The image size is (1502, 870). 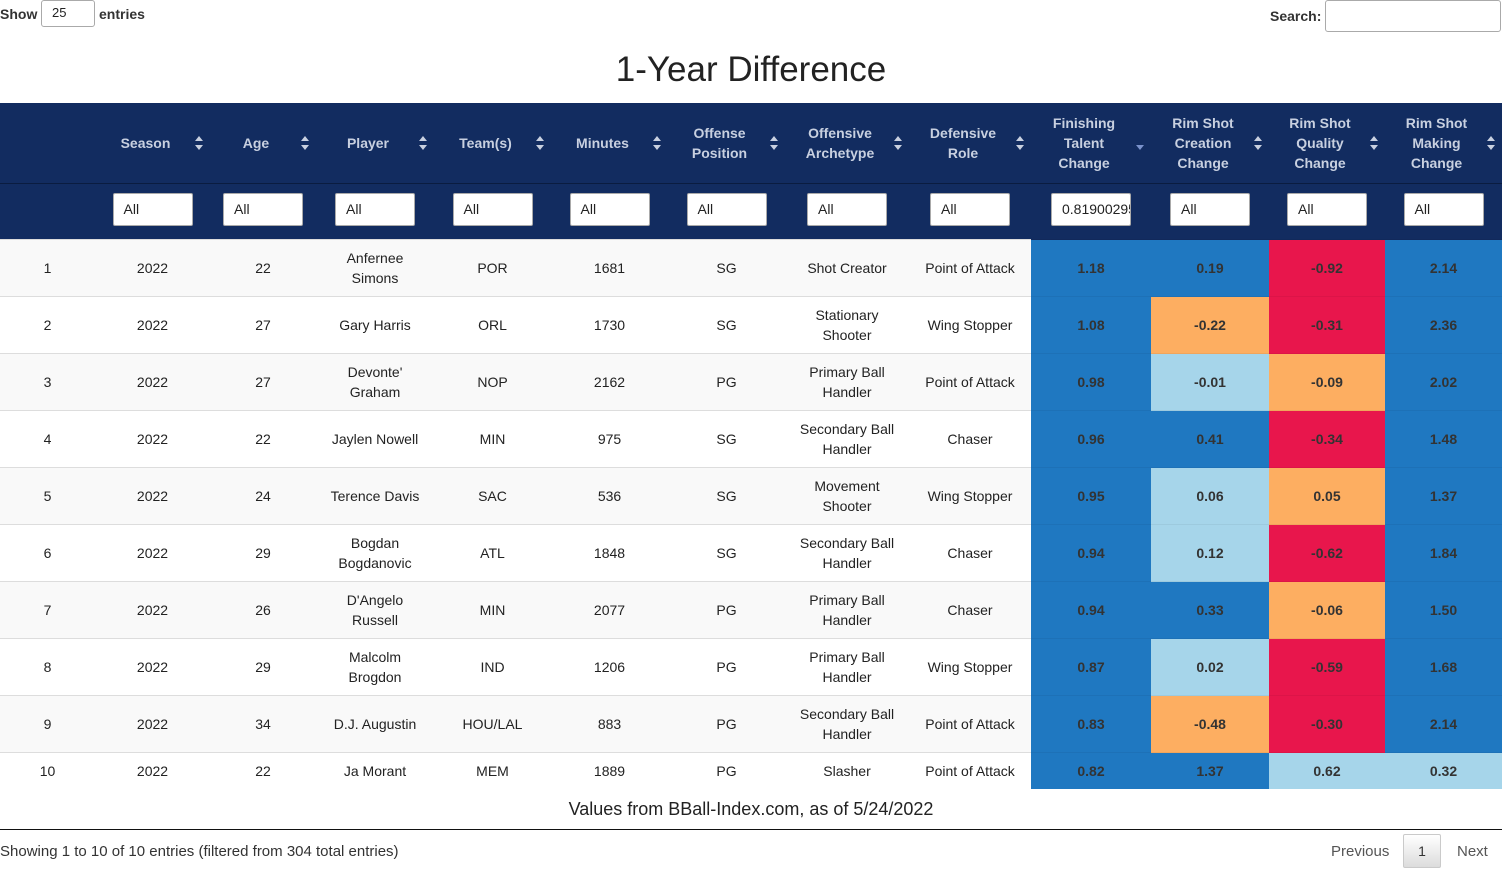 I want to click on column-header: Offensive Archetype, so click(x=847, y=143).